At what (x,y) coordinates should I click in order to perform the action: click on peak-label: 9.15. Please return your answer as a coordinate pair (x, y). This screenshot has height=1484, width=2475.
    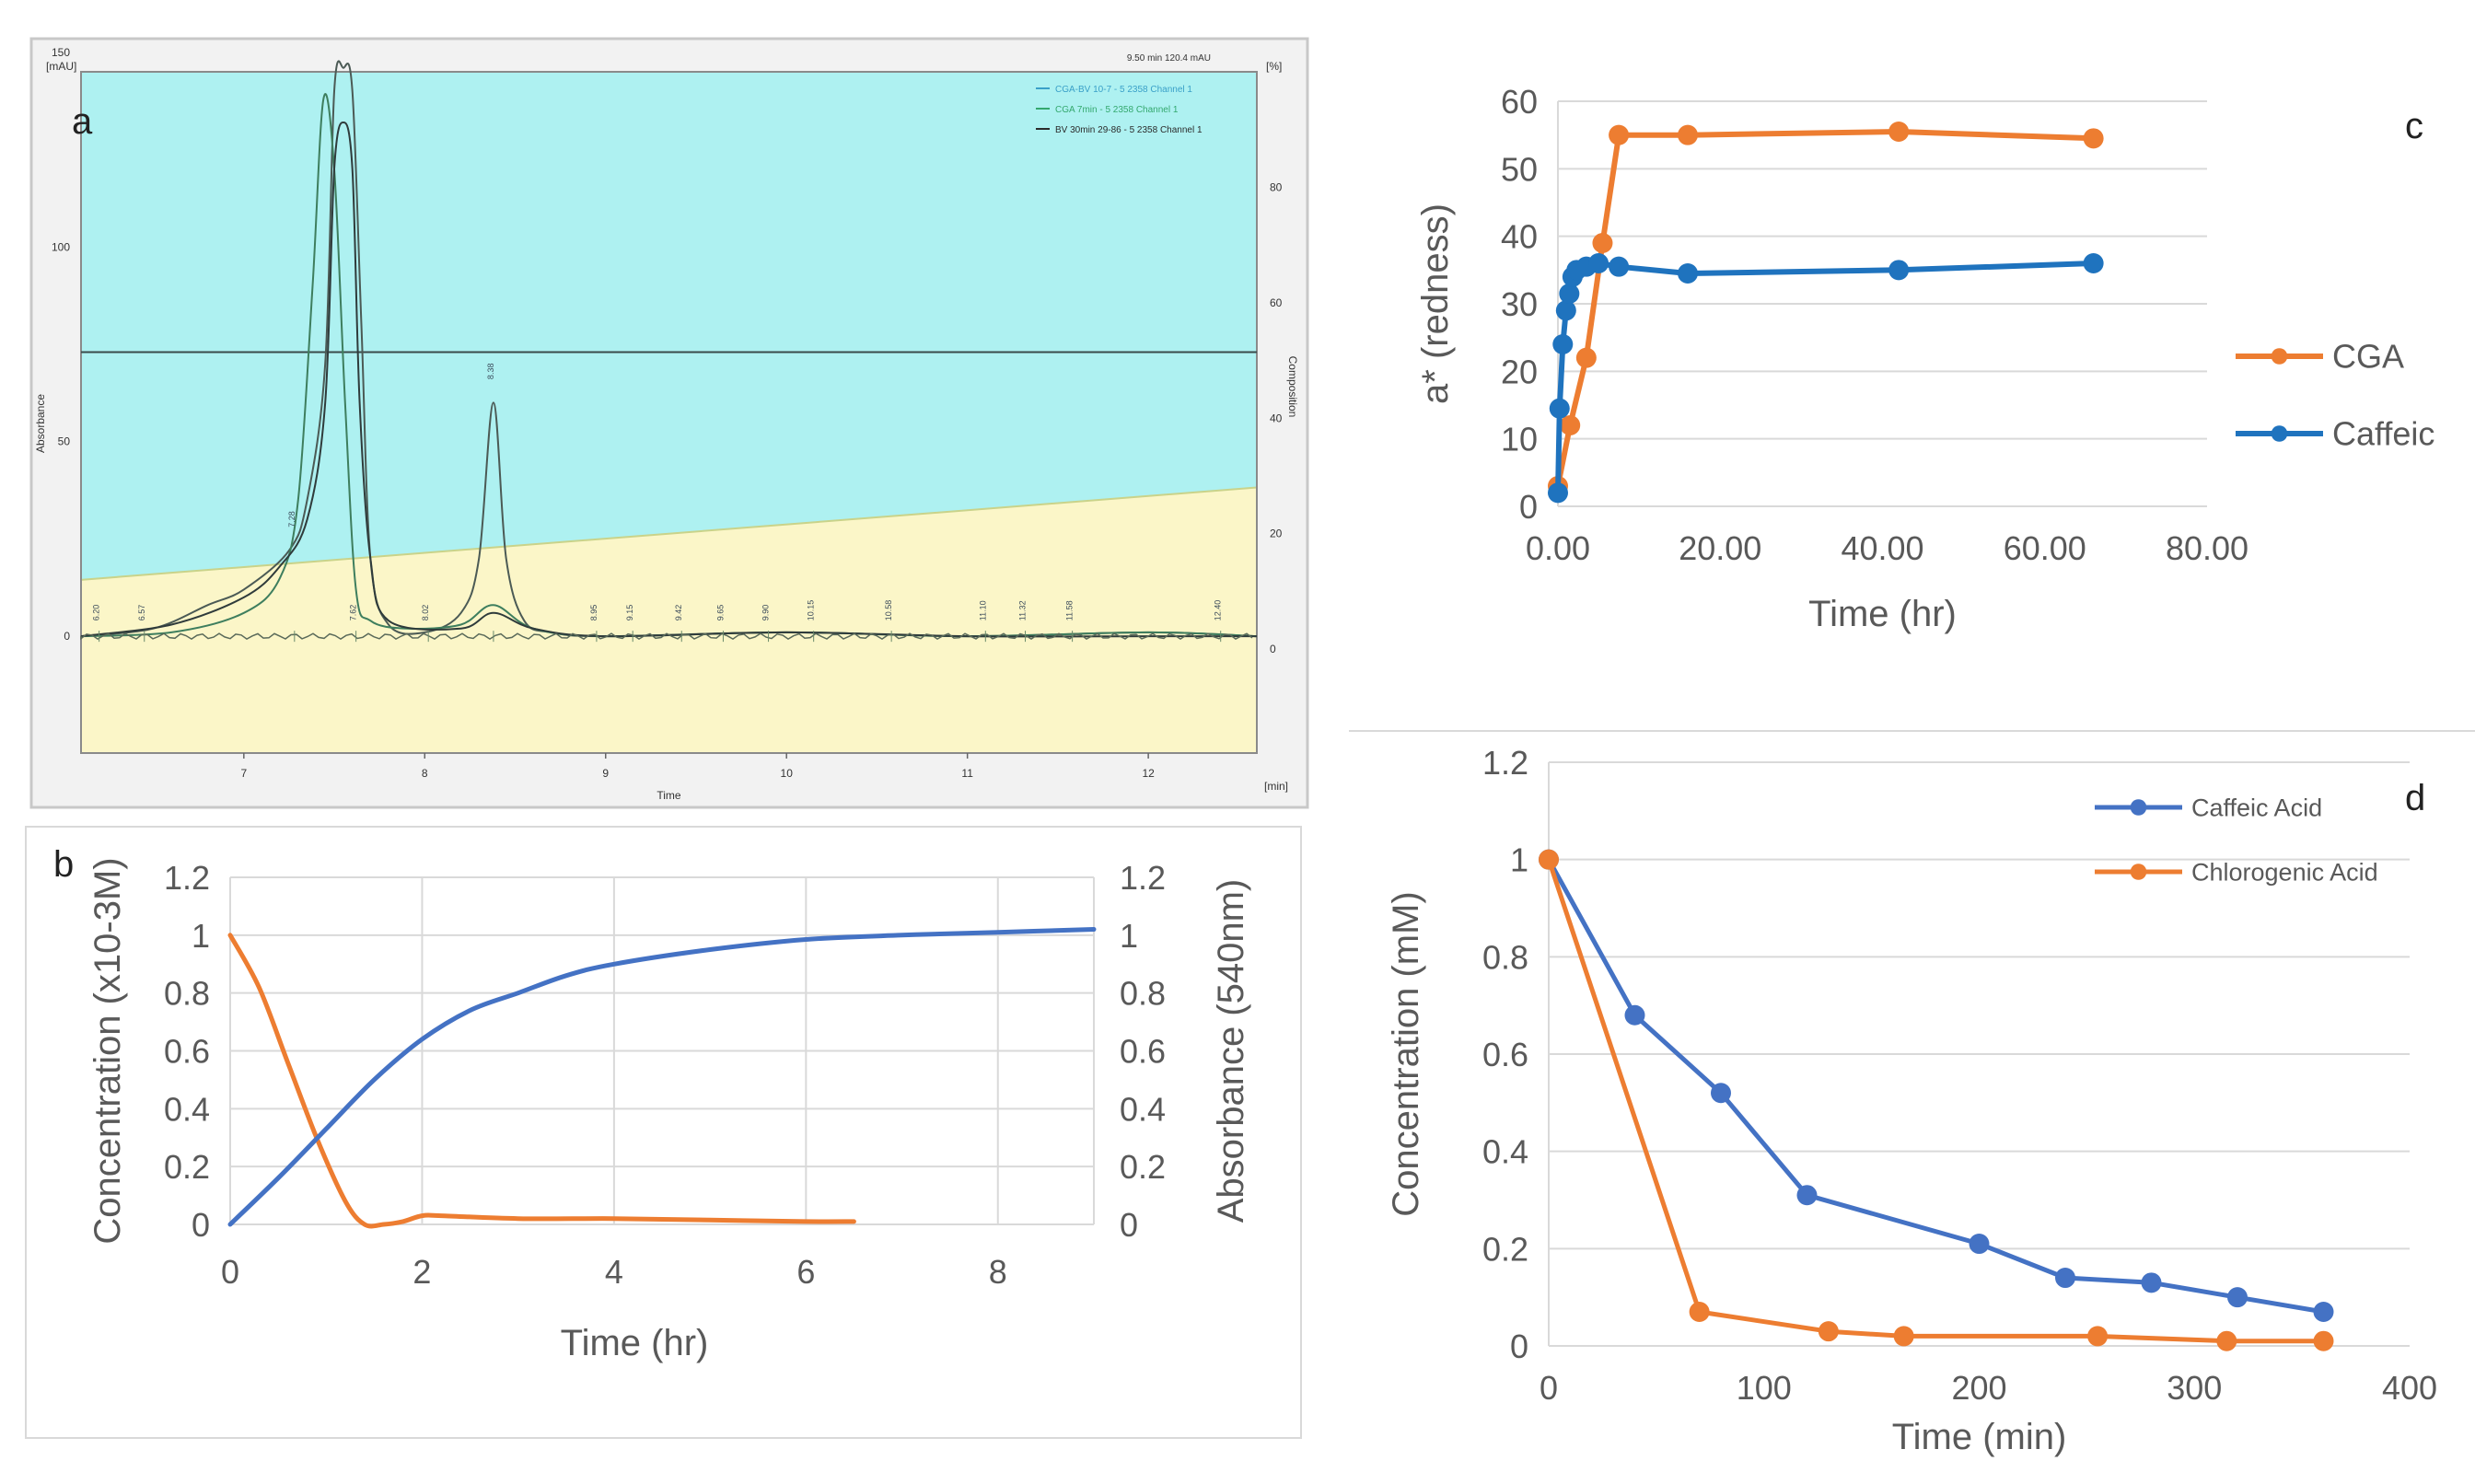
    Looking at the image, I should click on (630, 613).